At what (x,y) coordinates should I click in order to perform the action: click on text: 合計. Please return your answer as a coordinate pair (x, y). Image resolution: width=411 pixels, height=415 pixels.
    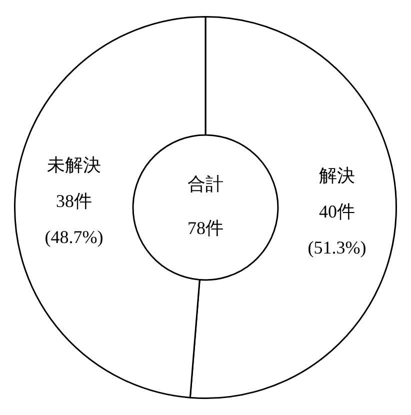
    Looking at the image, I should click on (206, 184).